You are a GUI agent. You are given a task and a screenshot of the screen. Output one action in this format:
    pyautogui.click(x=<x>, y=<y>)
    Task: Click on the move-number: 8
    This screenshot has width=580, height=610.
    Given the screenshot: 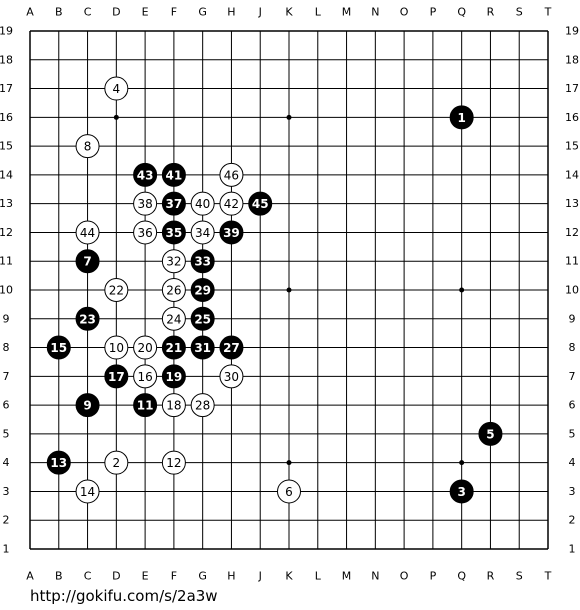 What is the action you would take?
    pyautogui.click(x=88, y=147)
    